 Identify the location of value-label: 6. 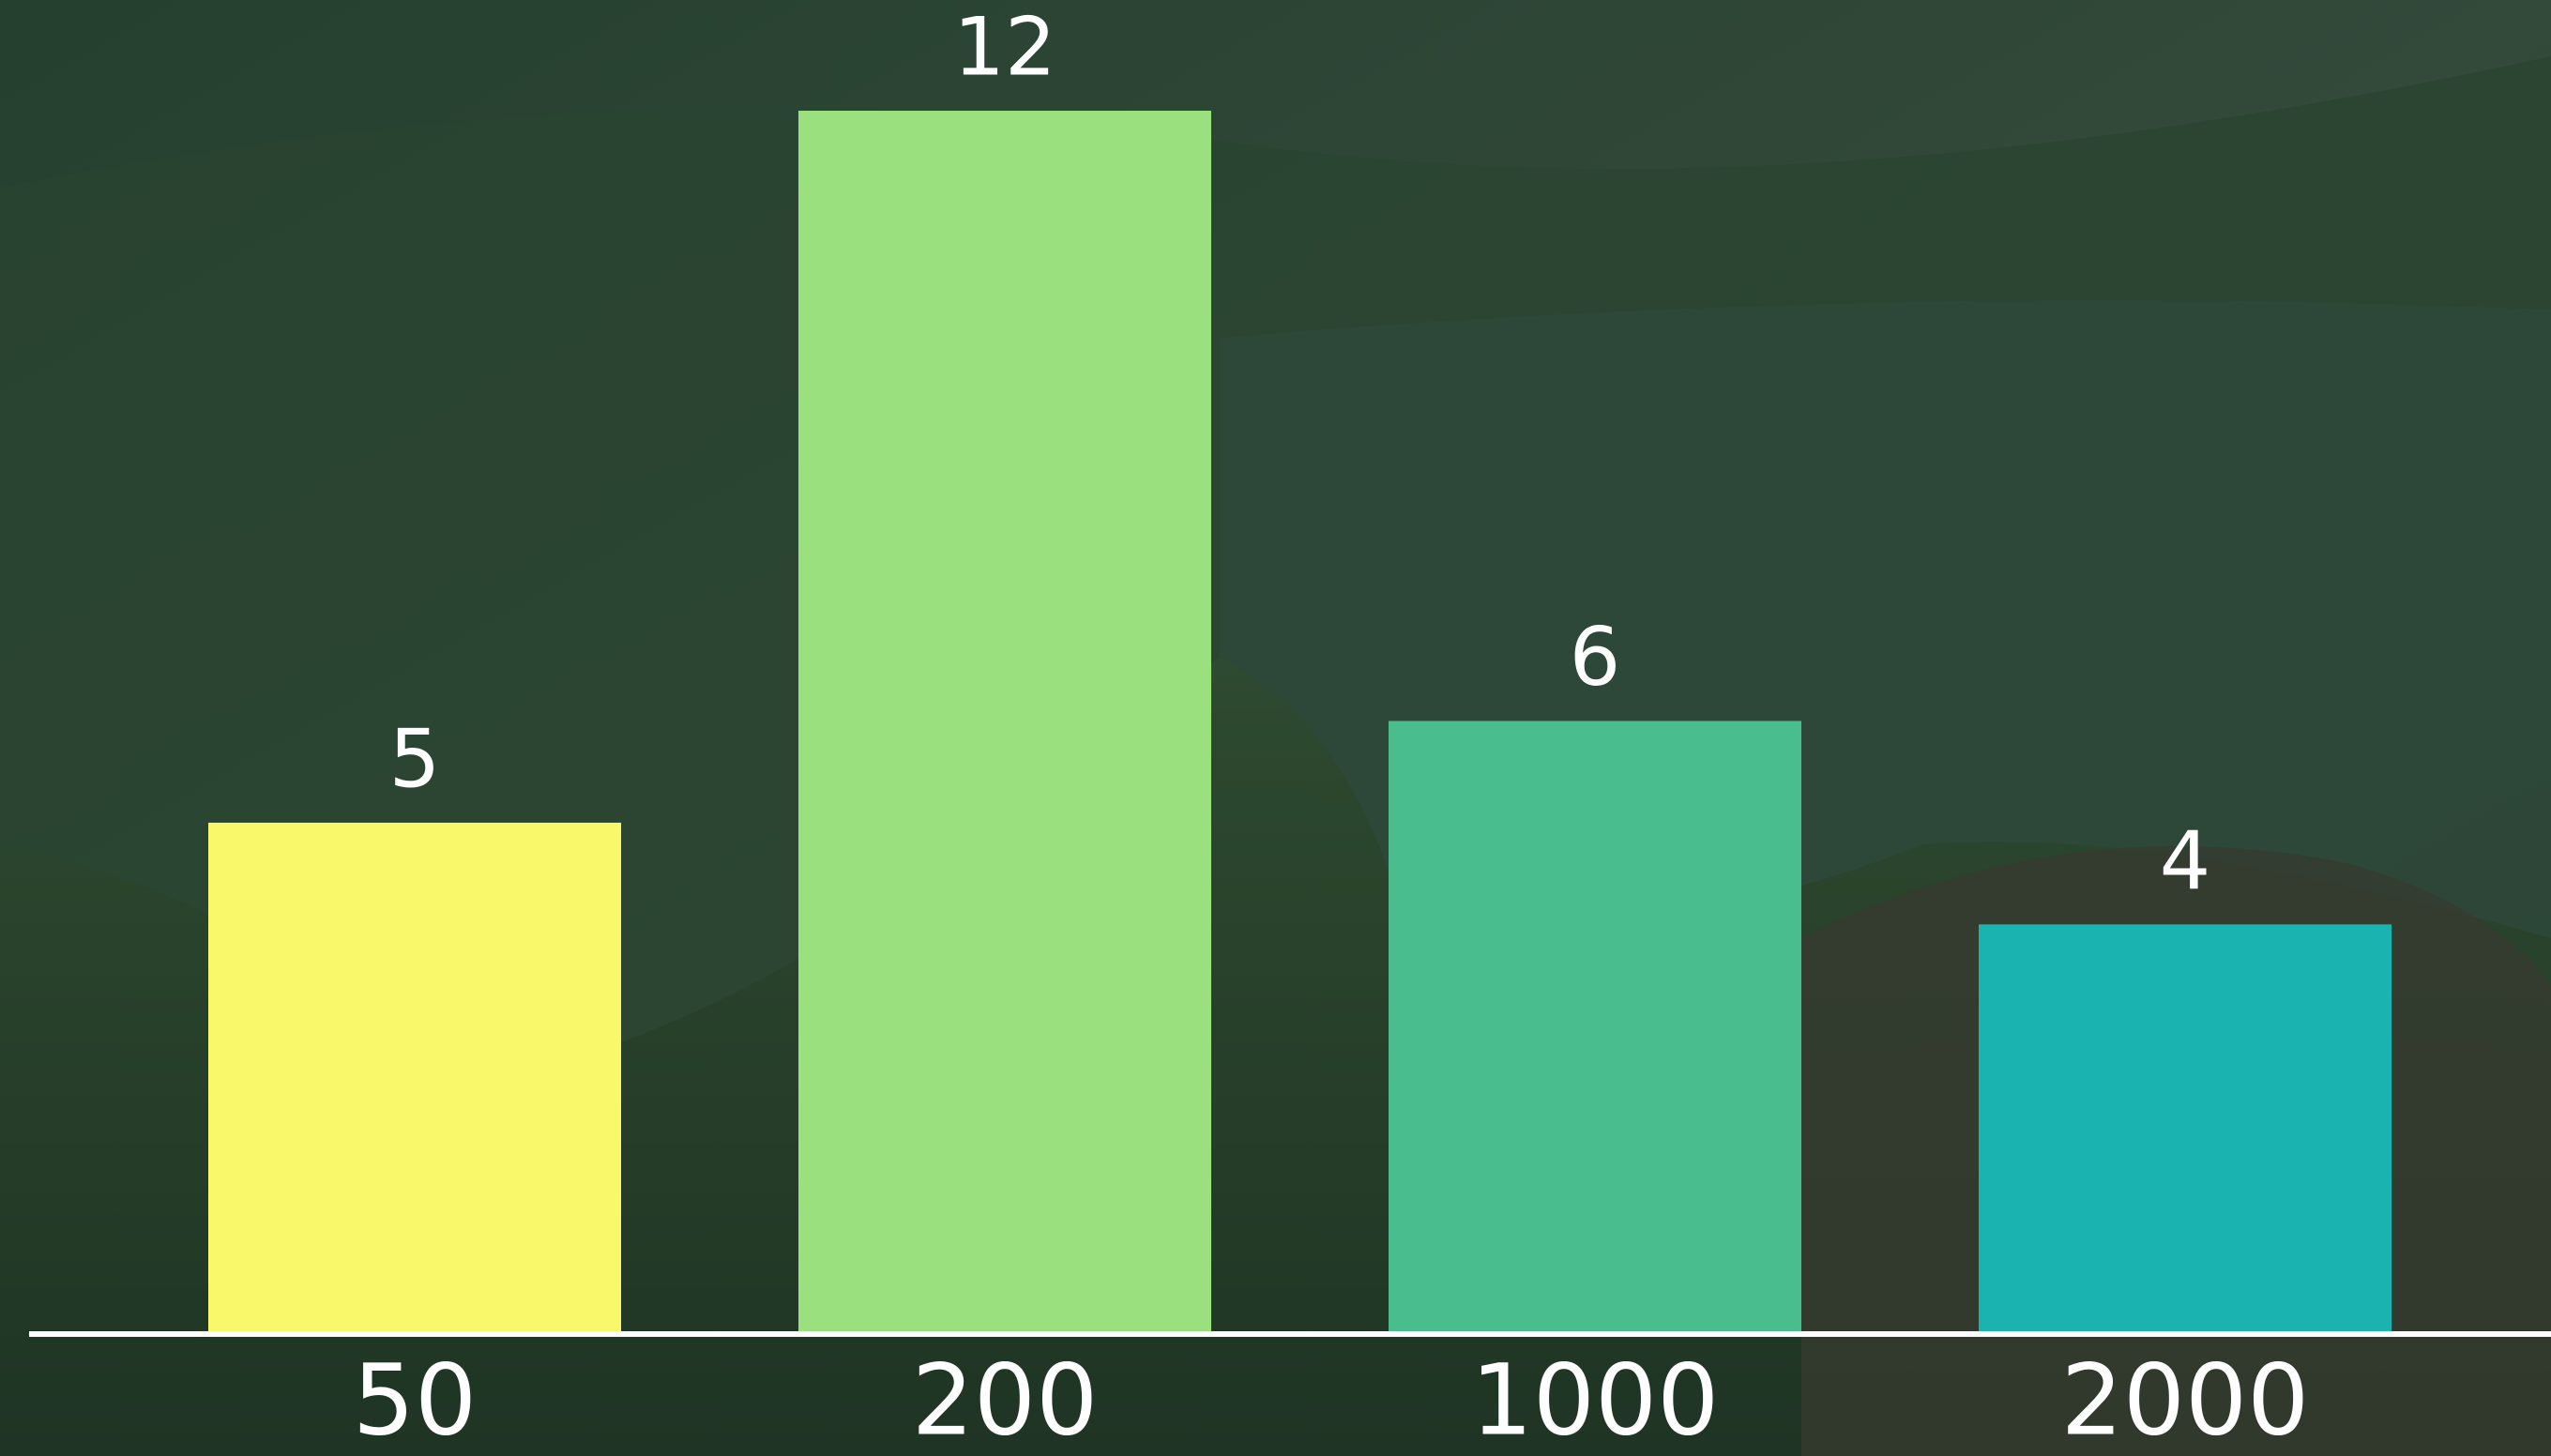
(1596, 658).